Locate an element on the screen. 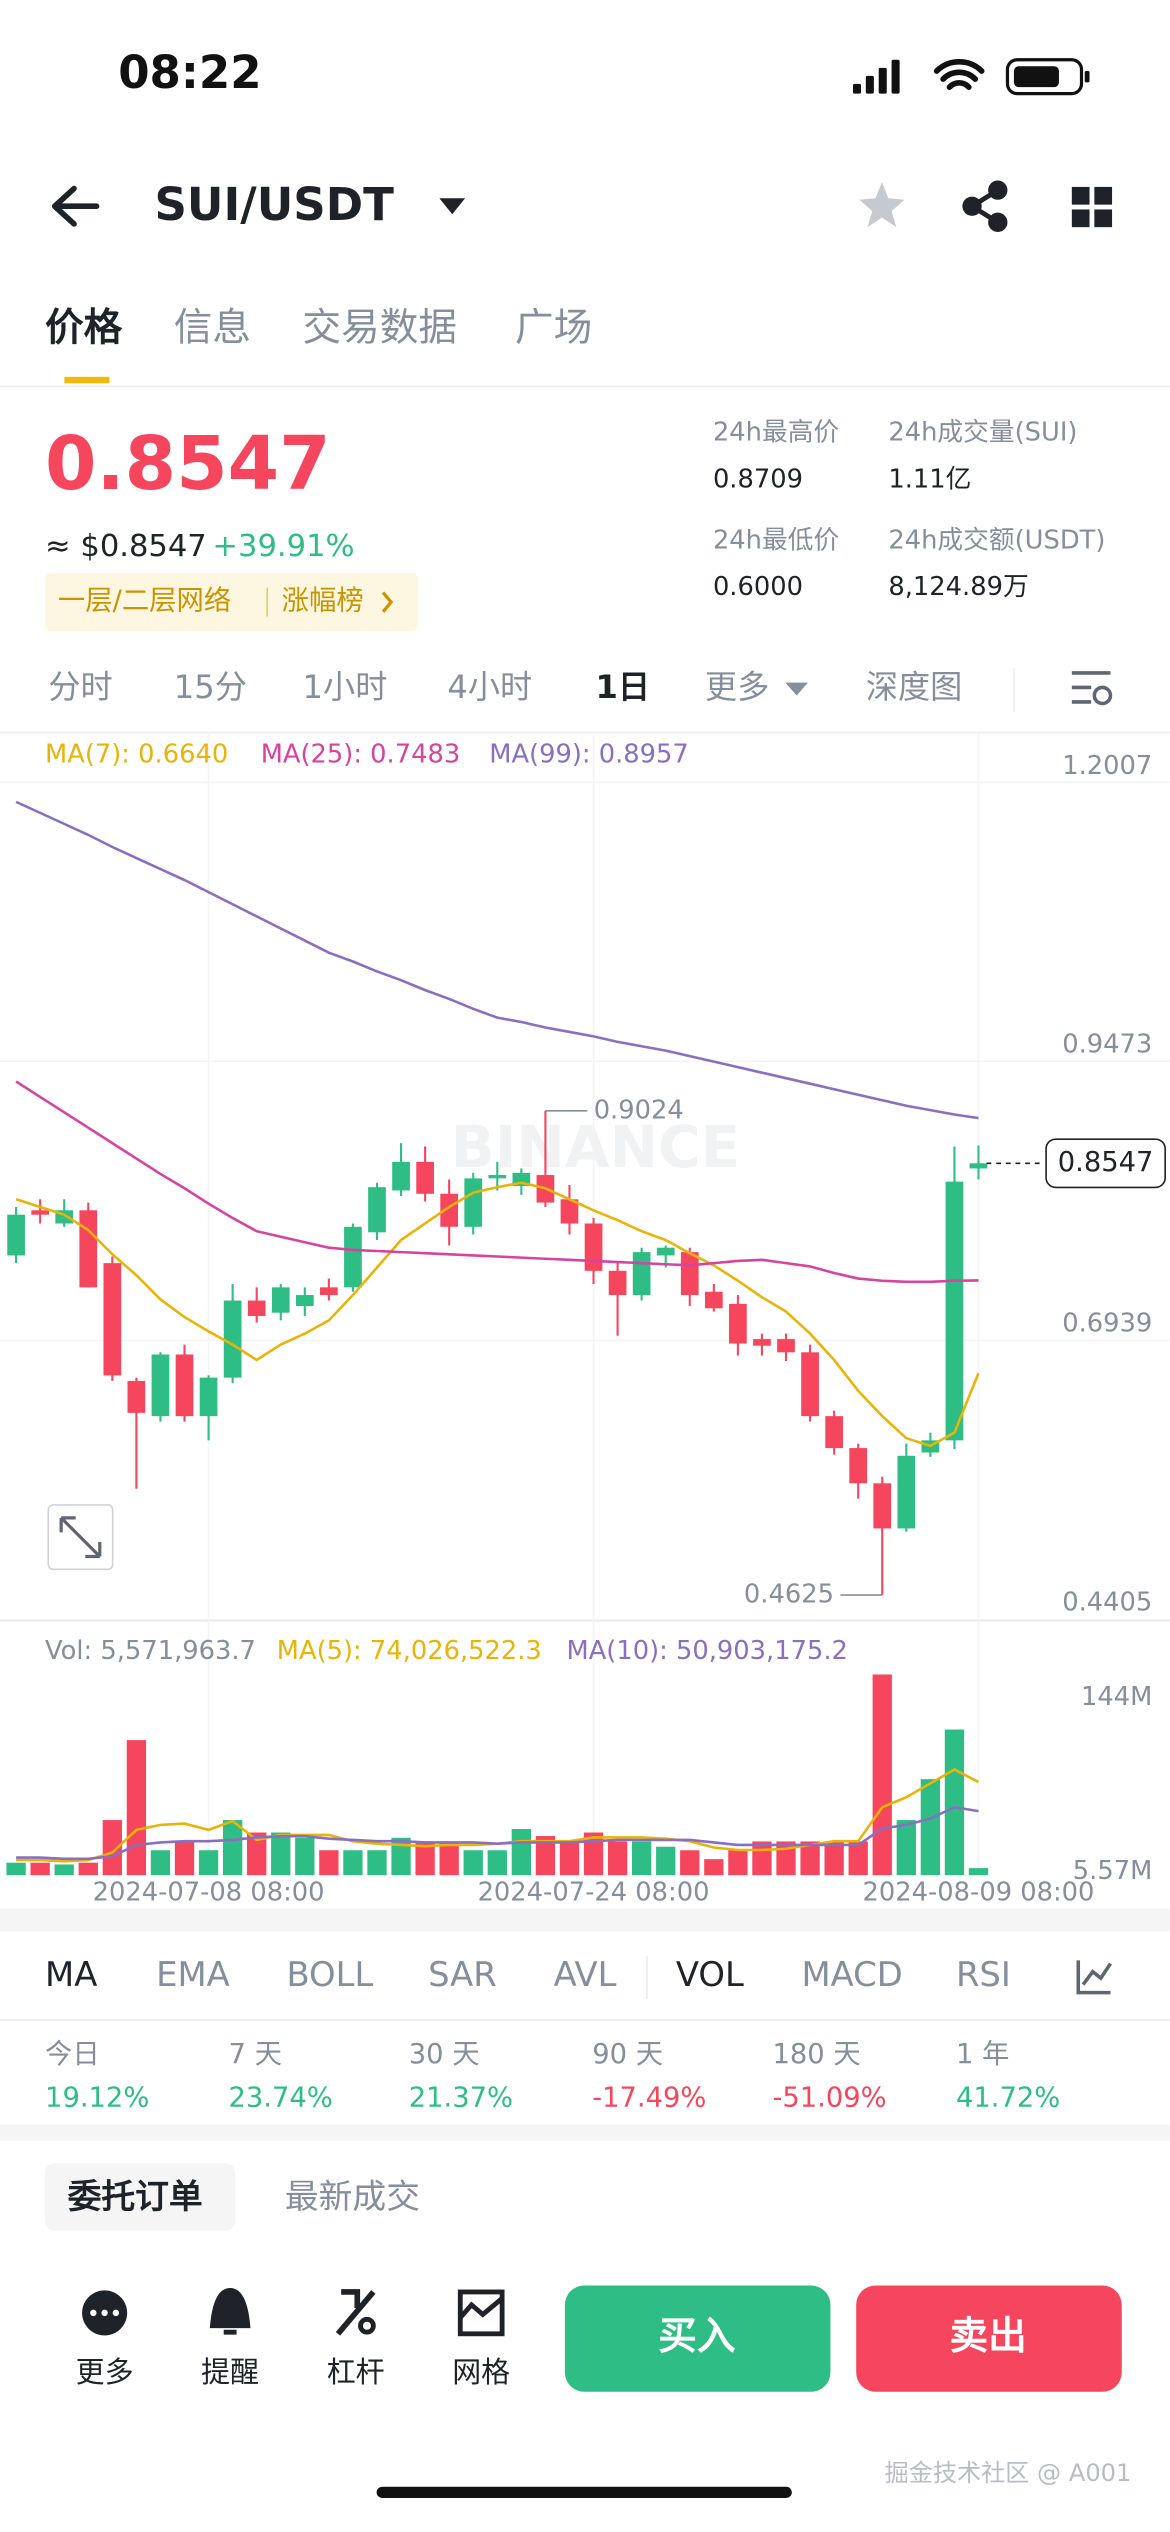 Image resolution: width=1170 pixels, height=2532 pixels. interval: 1日 is located at coordinates (622, 687).